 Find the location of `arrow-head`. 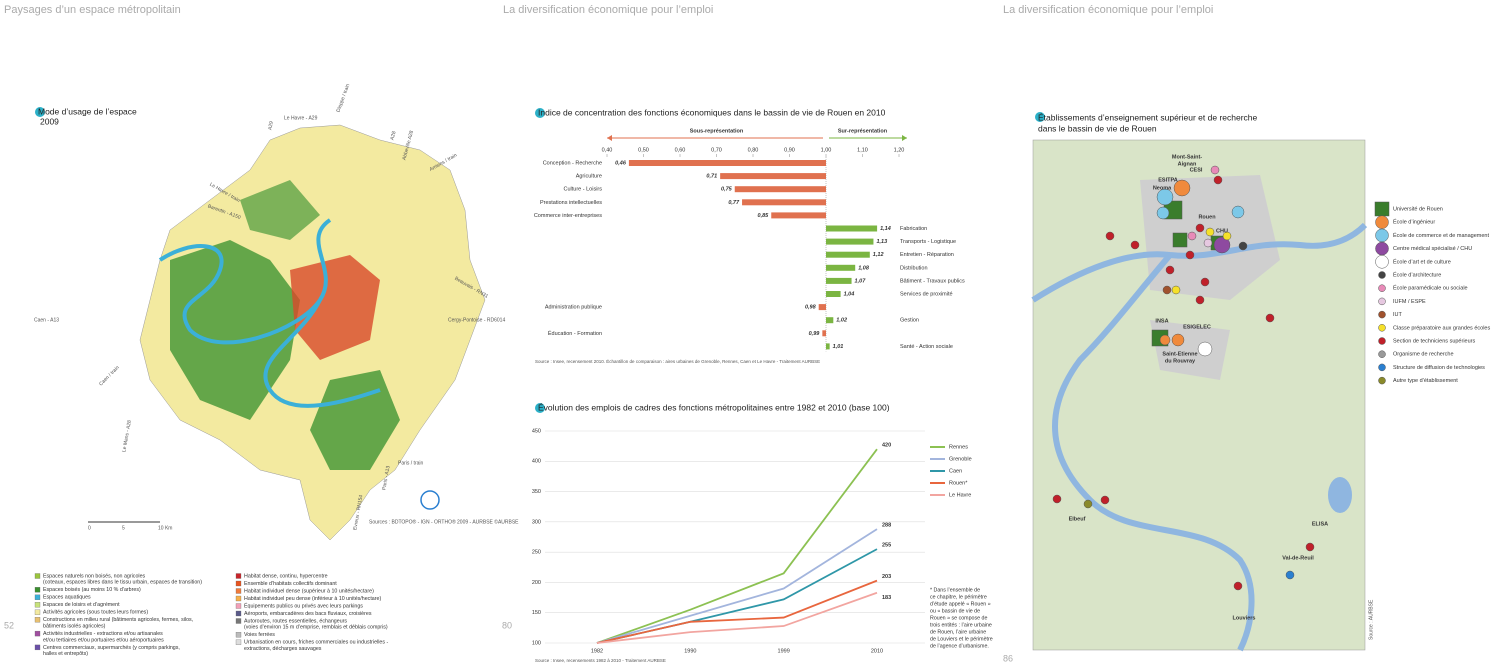

arrow-head is located at coordinates (609, 138).